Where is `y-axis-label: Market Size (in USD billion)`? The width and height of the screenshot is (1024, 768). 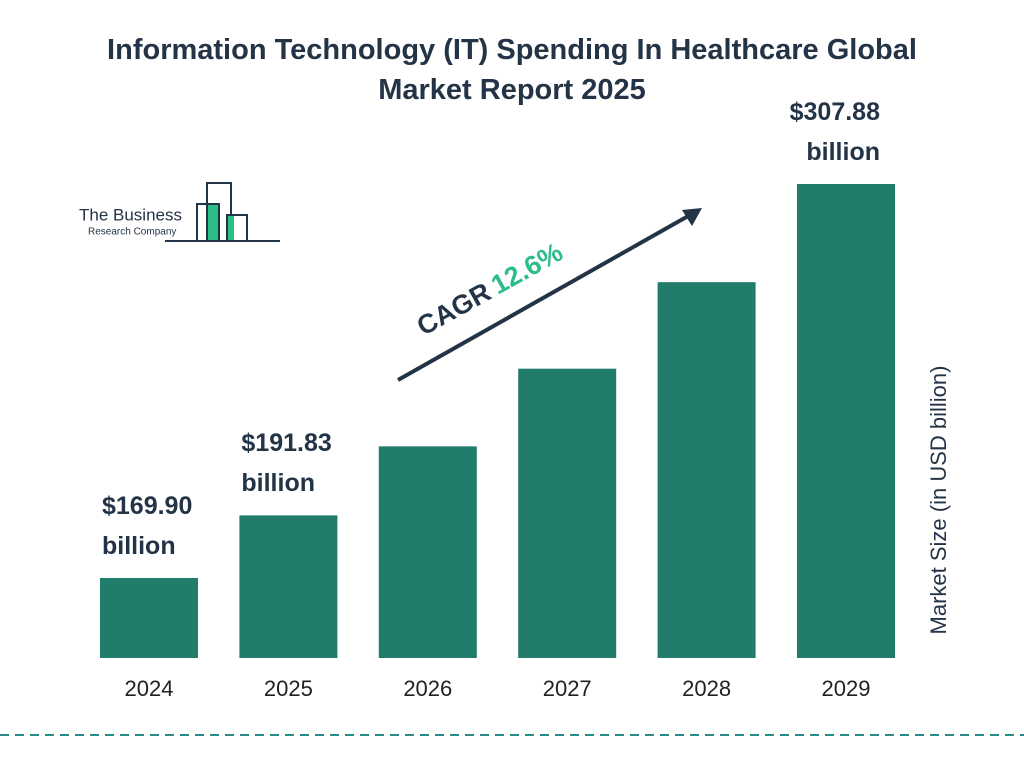 y-axis-label: Market Size (in USD billion) is located at coordinates (938, 500).